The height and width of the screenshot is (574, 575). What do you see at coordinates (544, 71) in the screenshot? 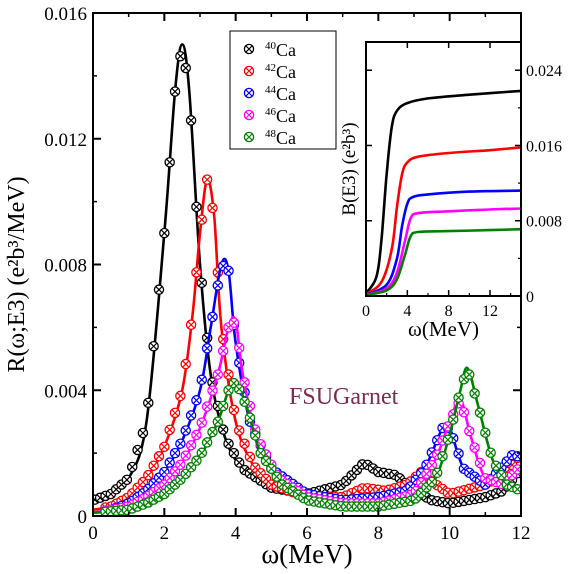
I see `inset-y-tick-label: 0.024` at bounding box center [544, 71].